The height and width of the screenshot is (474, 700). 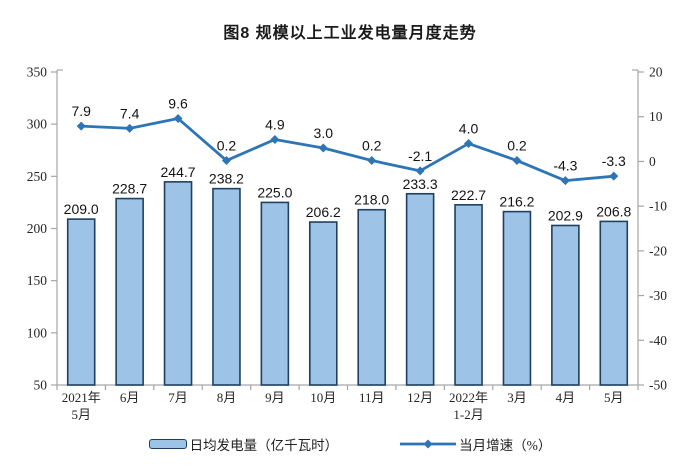 What do you see at coordinates (372, 397) in the screenshot?
I see `x-axis-label: 11月` at bounding box center [372, 397].